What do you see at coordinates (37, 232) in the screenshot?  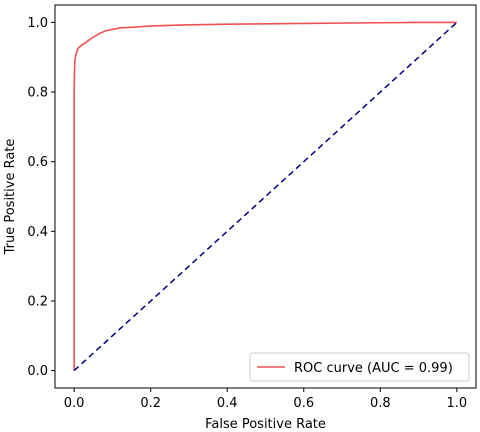 I see `y-tick-label: 0.4` at bounding box center [37, 232].